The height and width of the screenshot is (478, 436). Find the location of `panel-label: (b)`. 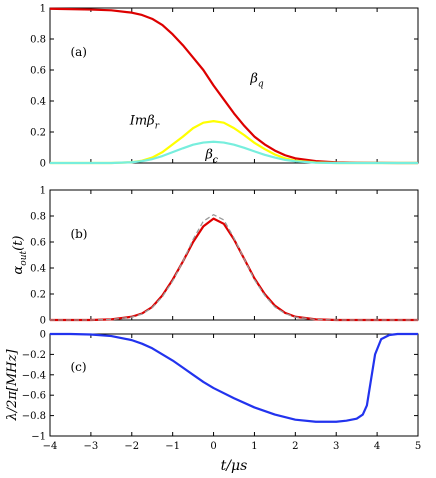

panel-label: (b) is located at coordinates (78, 234).